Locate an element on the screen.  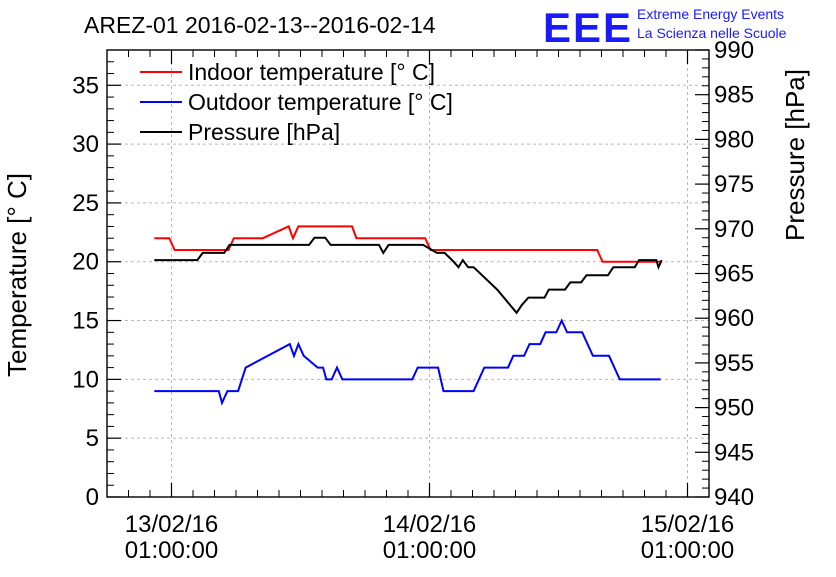
left-tick-label: 15 is located at coordinates (85, 321).